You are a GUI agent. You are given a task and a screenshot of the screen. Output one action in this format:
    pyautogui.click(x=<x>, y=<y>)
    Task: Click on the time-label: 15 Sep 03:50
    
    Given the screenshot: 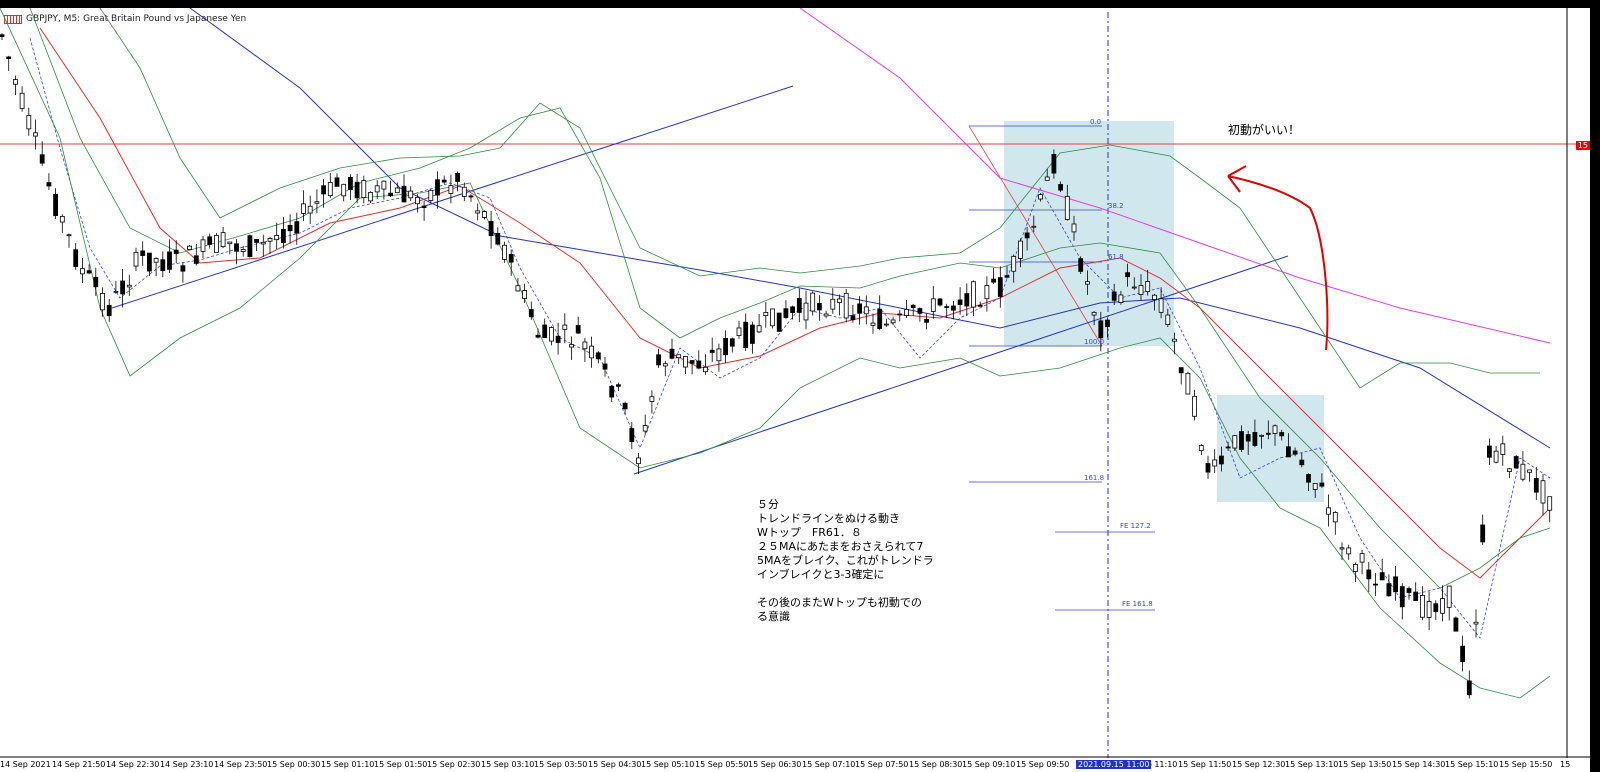 What is the action you would take?
    pyautogui.click(x=561, y=764)
    